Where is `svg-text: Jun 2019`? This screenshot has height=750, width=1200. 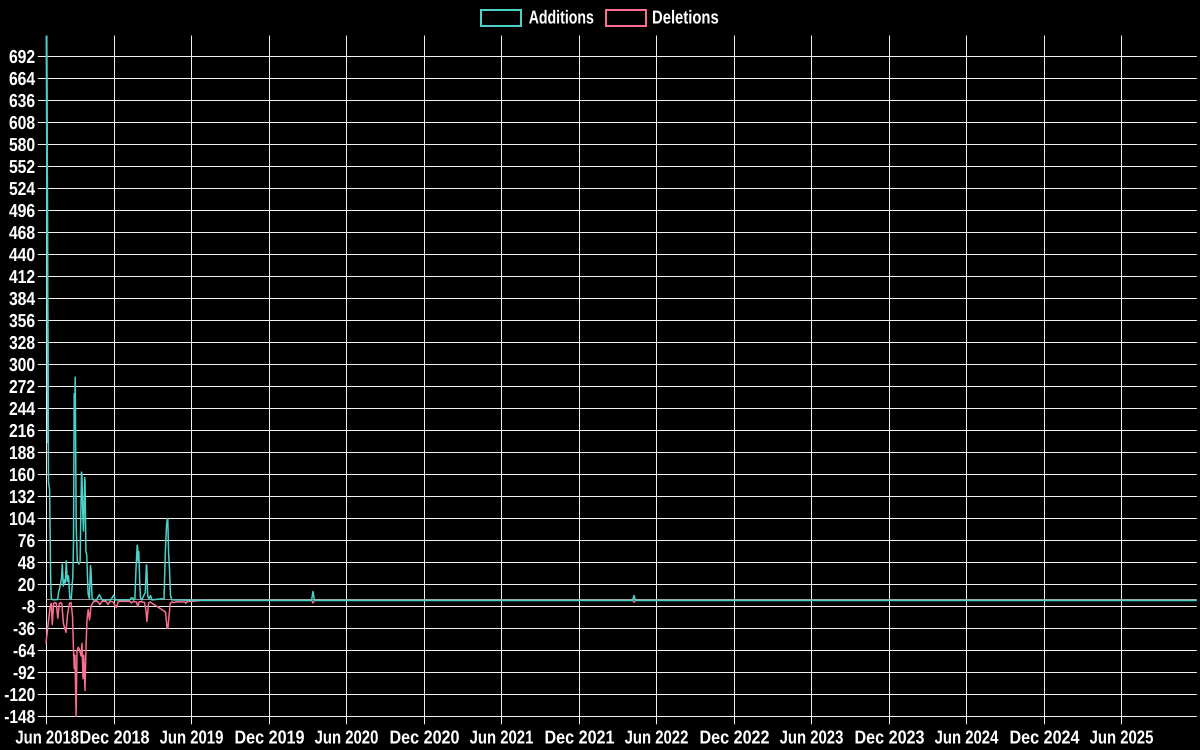 svg-text: Jun 2019 is located at coordinates (192, 736).